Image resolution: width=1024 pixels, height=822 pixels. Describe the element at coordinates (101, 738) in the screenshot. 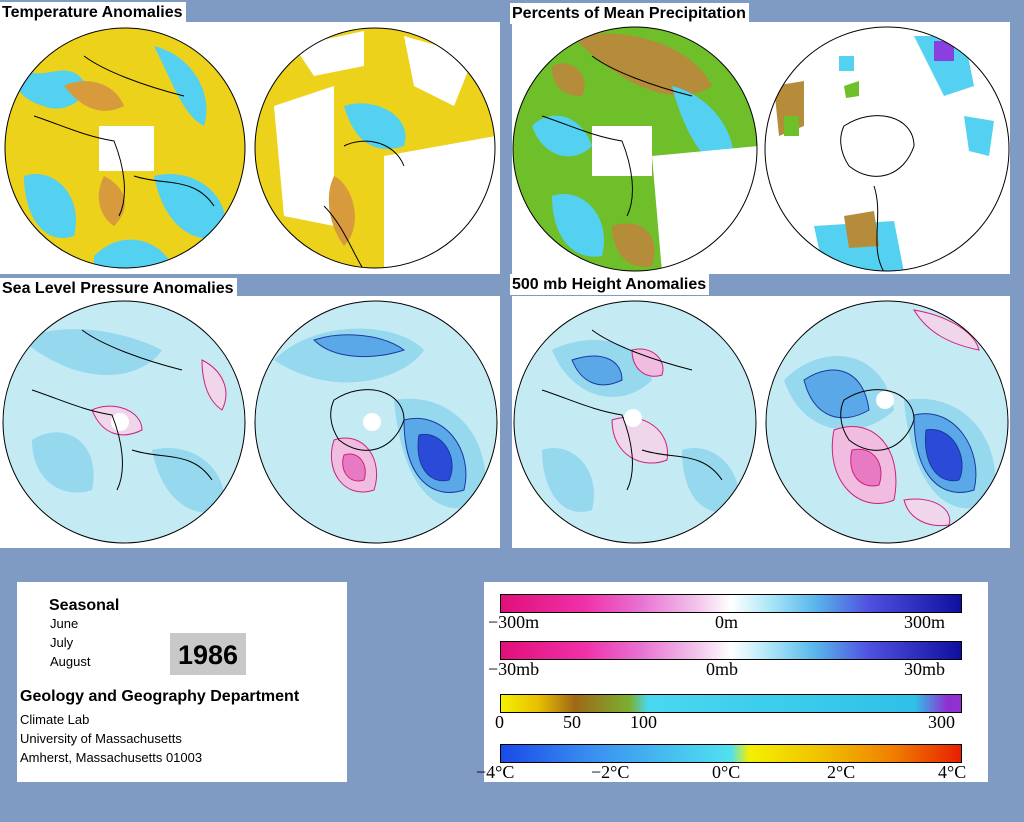

I see `university-name: University of Massachusetts` at that location.